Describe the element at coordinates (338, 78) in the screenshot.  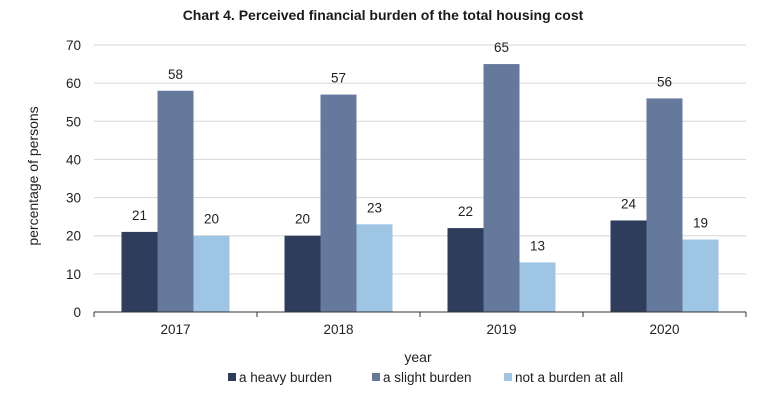
I see `data-label: 57` at that location.